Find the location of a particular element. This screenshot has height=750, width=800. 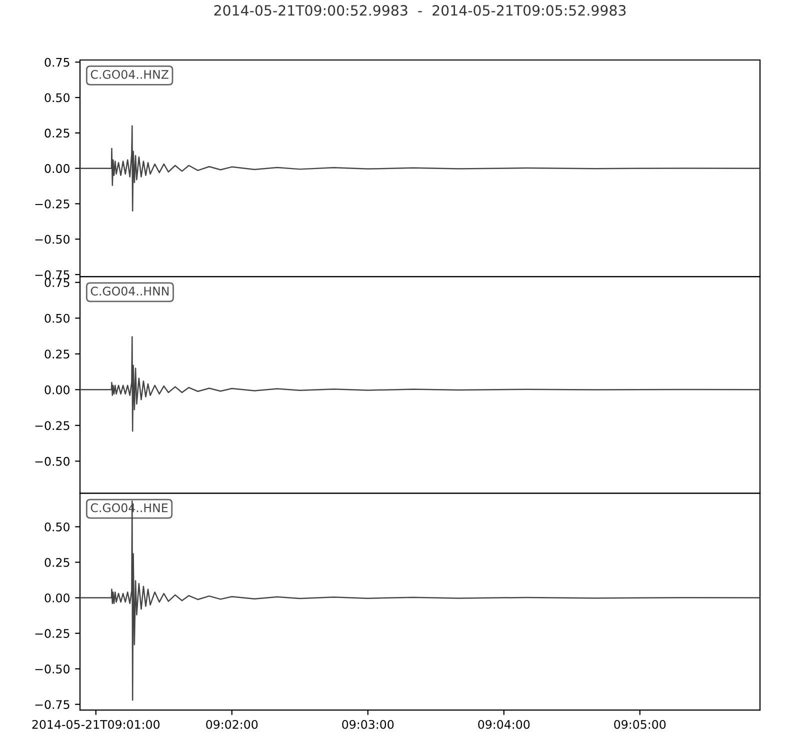

chart-title: 2014-05-21T09:00:52.9983 - 2014-05-21T09:05:52.9983 is located at coordinates (420, 10).